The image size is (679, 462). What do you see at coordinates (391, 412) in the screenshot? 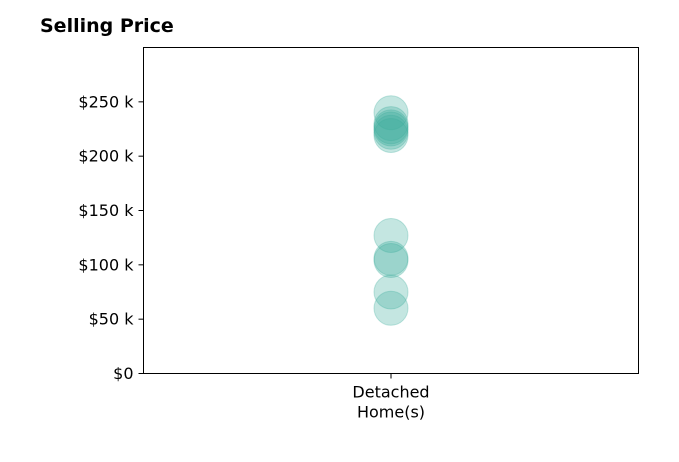
I see `x-tick-label: Home(s)` at bounding box center [391, 412].